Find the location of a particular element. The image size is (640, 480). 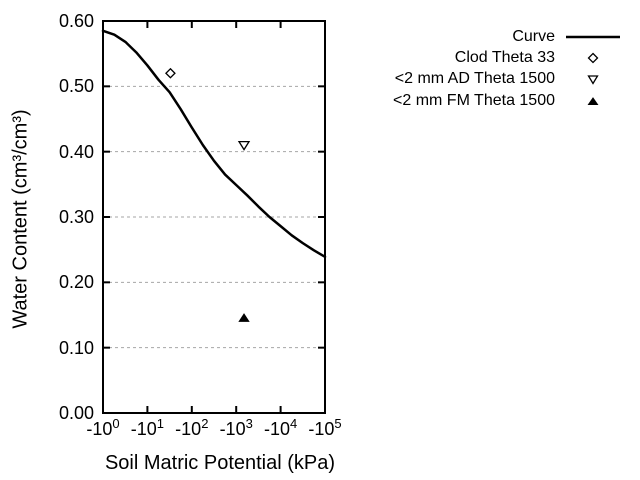

open-diamond-icon is located at coordinates (592, 58).